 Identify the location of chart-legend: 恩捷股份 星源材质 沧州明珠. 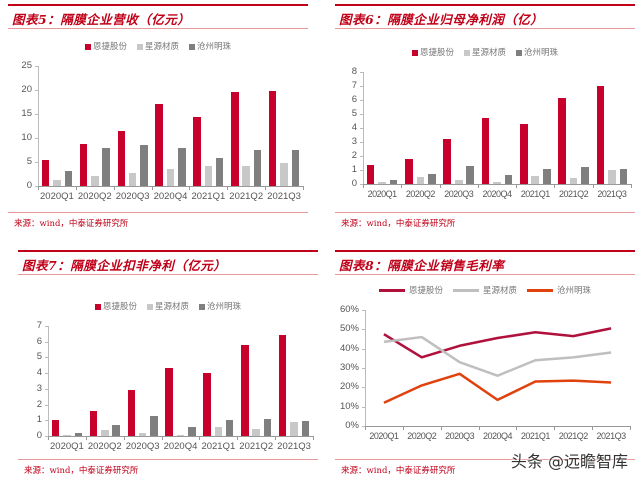
(168, 306).